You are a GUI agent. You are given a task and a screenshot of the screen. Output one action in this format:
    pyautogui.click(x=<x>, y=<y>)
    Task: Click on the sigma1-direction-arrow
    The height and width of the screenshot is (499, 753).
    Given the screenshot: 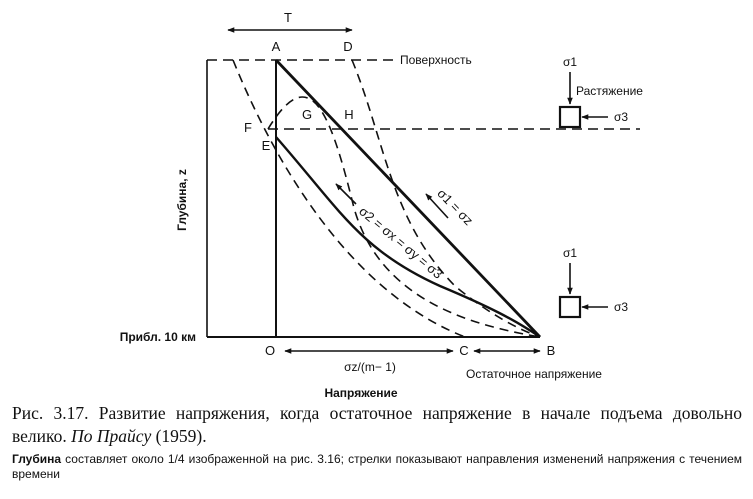 What is the action you would take?
    pyautogui.click(x=437, y=206)
    